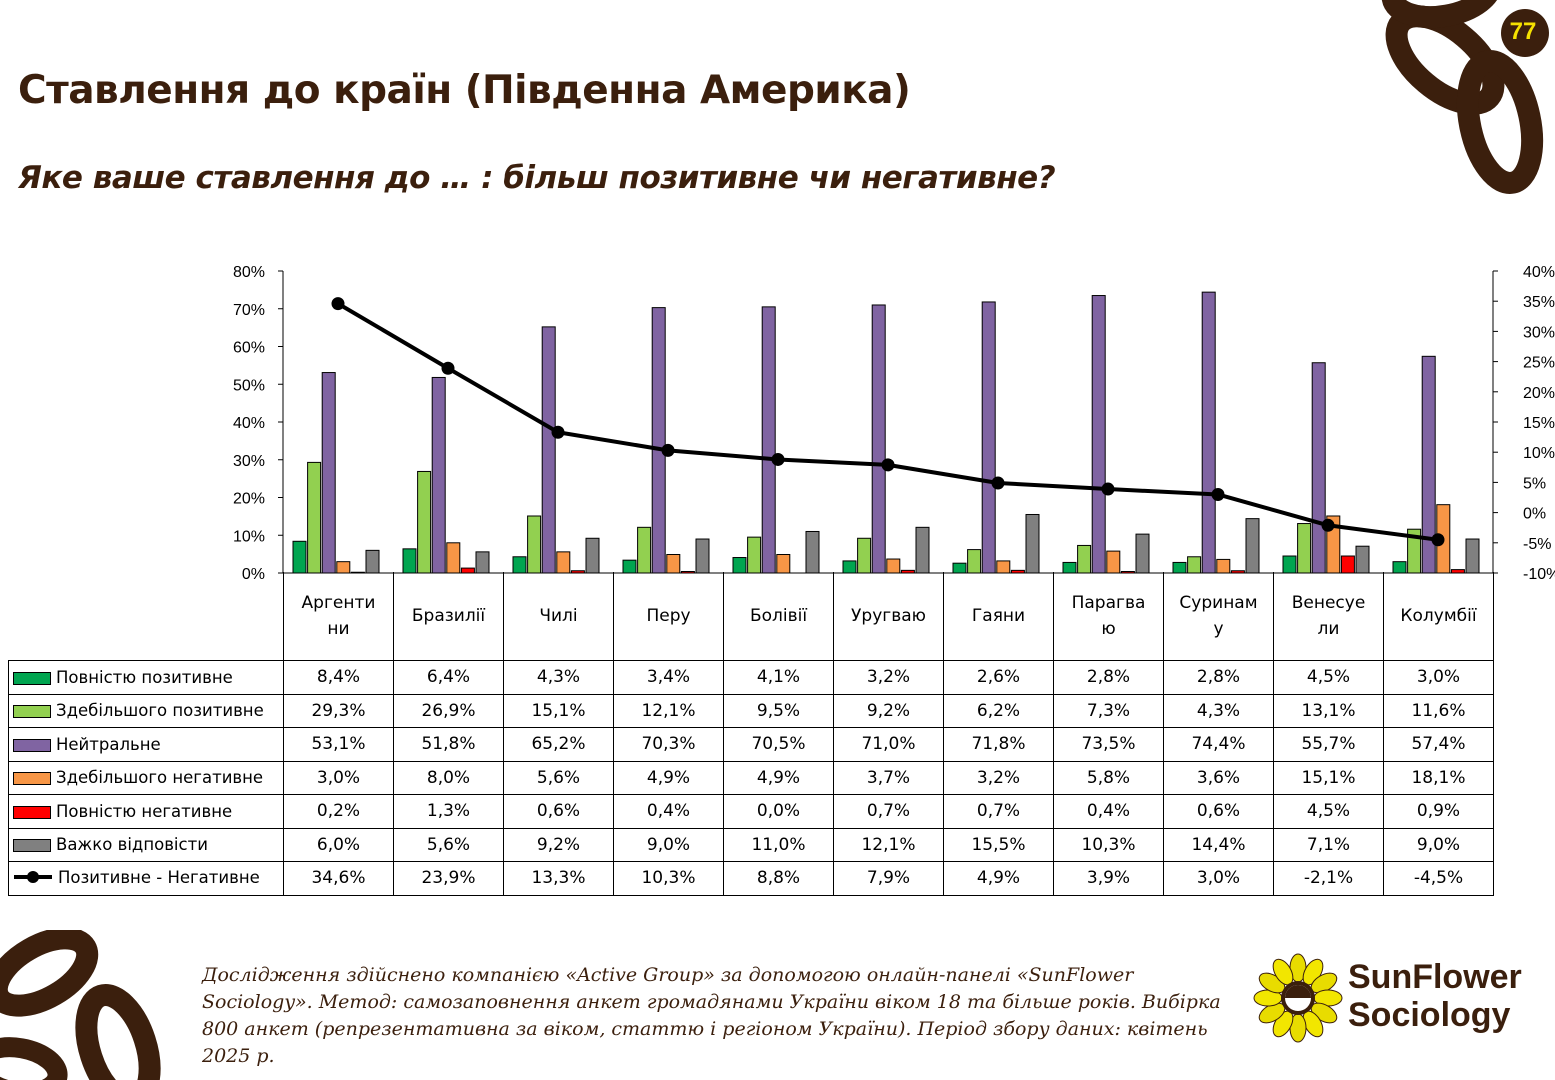 The width and height of the screenshot is (1555, 1080). I want to click on data-cell: 71,8%, so click(998, 744).